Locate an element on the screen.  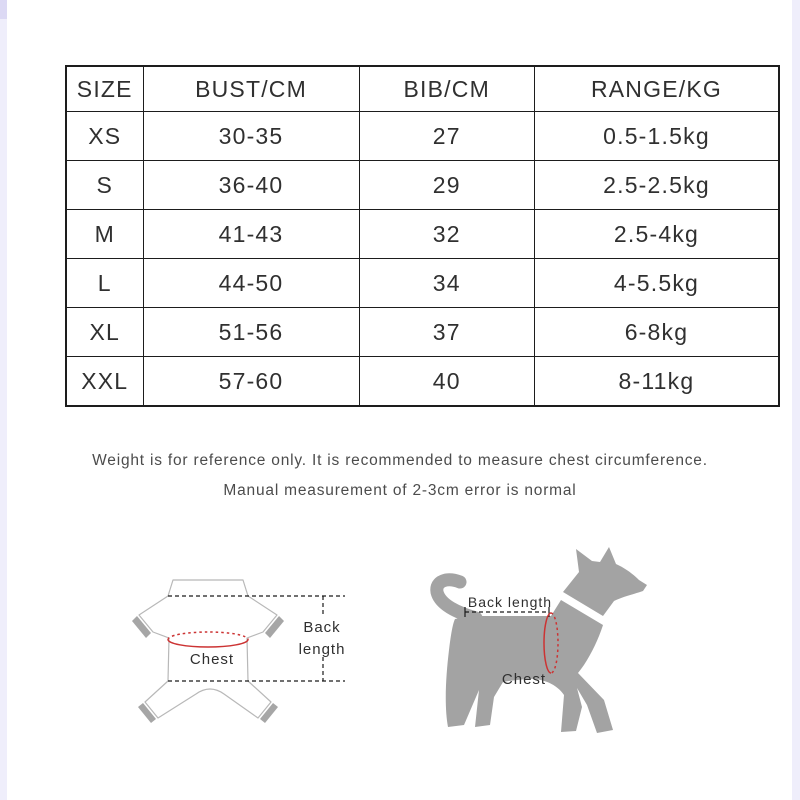
table-cell: 51-56 is located at coordinates (251, 332).